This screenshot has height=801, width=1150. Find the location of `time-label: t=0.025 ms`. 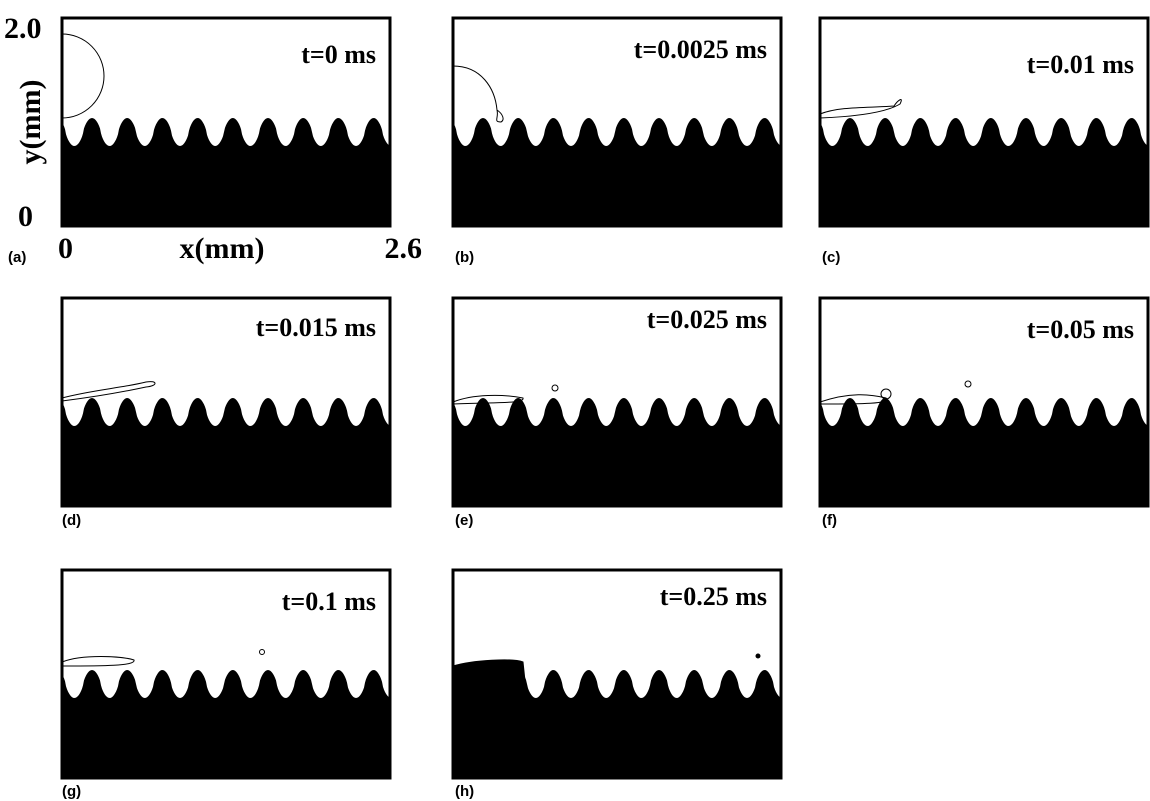

time-label: t=0.025 ms is located at coordinates (707, 319).